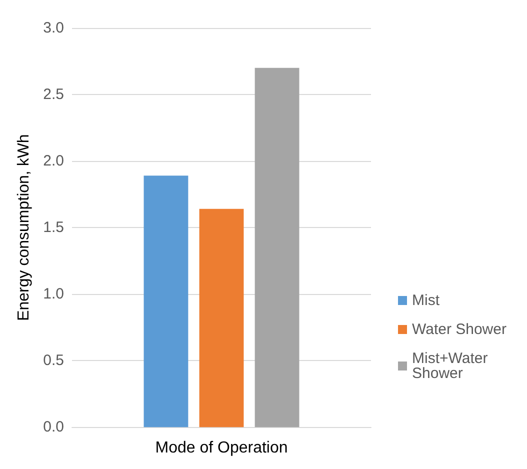  What do you see at coordinates (221, 448) in the screenshot?
I see `x-axis-title: Mode of Operation` at bounding box center [221, 448].